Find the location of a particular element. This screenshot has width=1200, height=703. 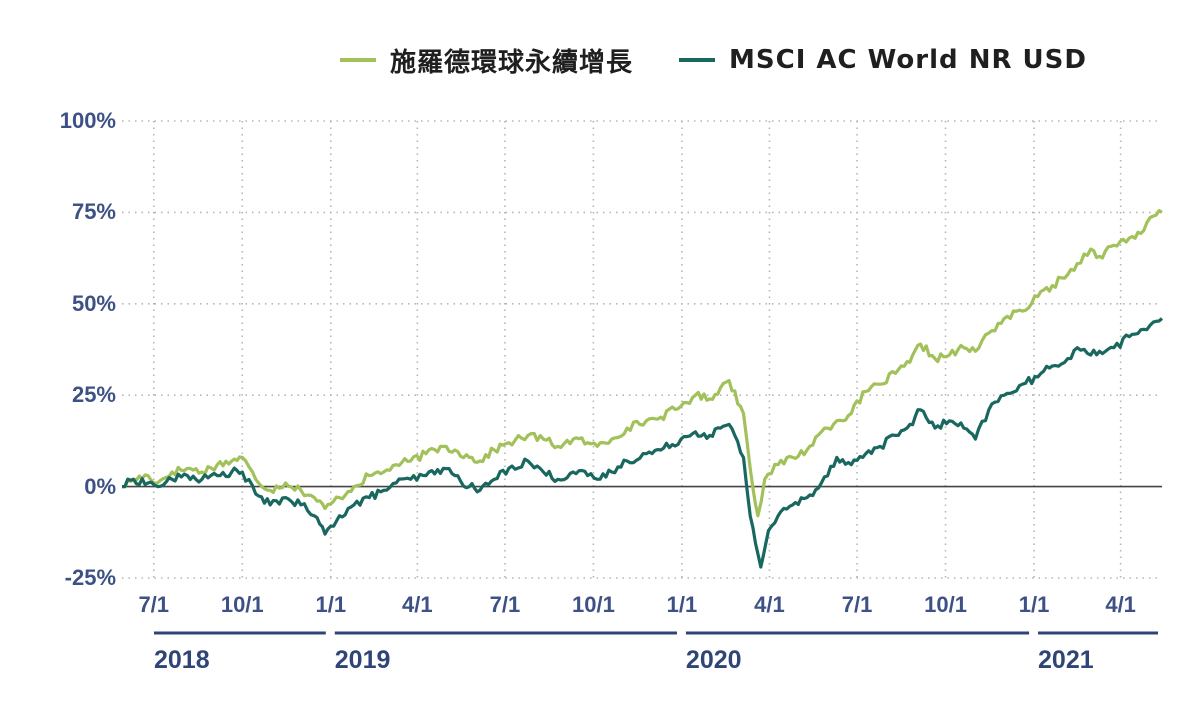

y-tick-label: 0% is located at coordinates (100, 486).